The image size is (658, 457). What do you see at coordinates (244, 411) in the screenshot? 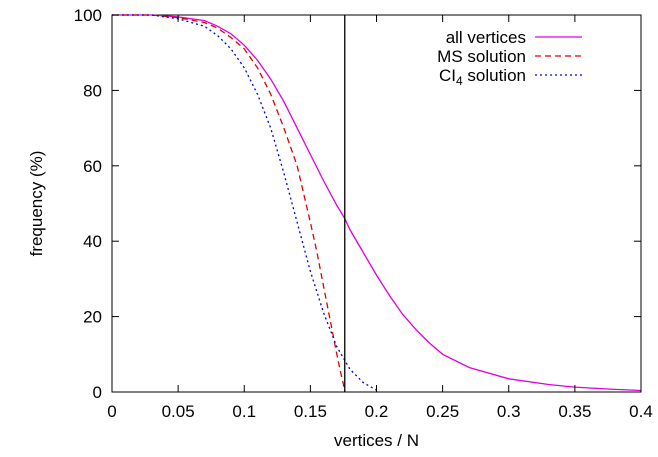
I see `x-tick-label: 0.1` at bounding box center [244, 411].